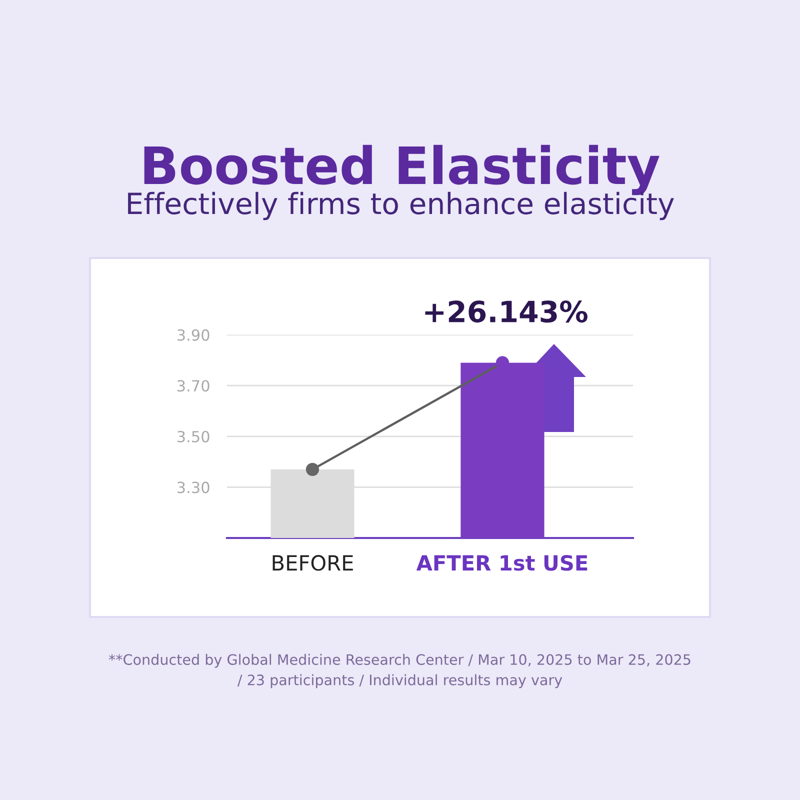 Image resolution: width=800 pixels, height=800 pixels. What do you see at coordinates (193, 335) in the screenshot?
I see `y-tick-label: 3.90` at bounding box center [193, 335].